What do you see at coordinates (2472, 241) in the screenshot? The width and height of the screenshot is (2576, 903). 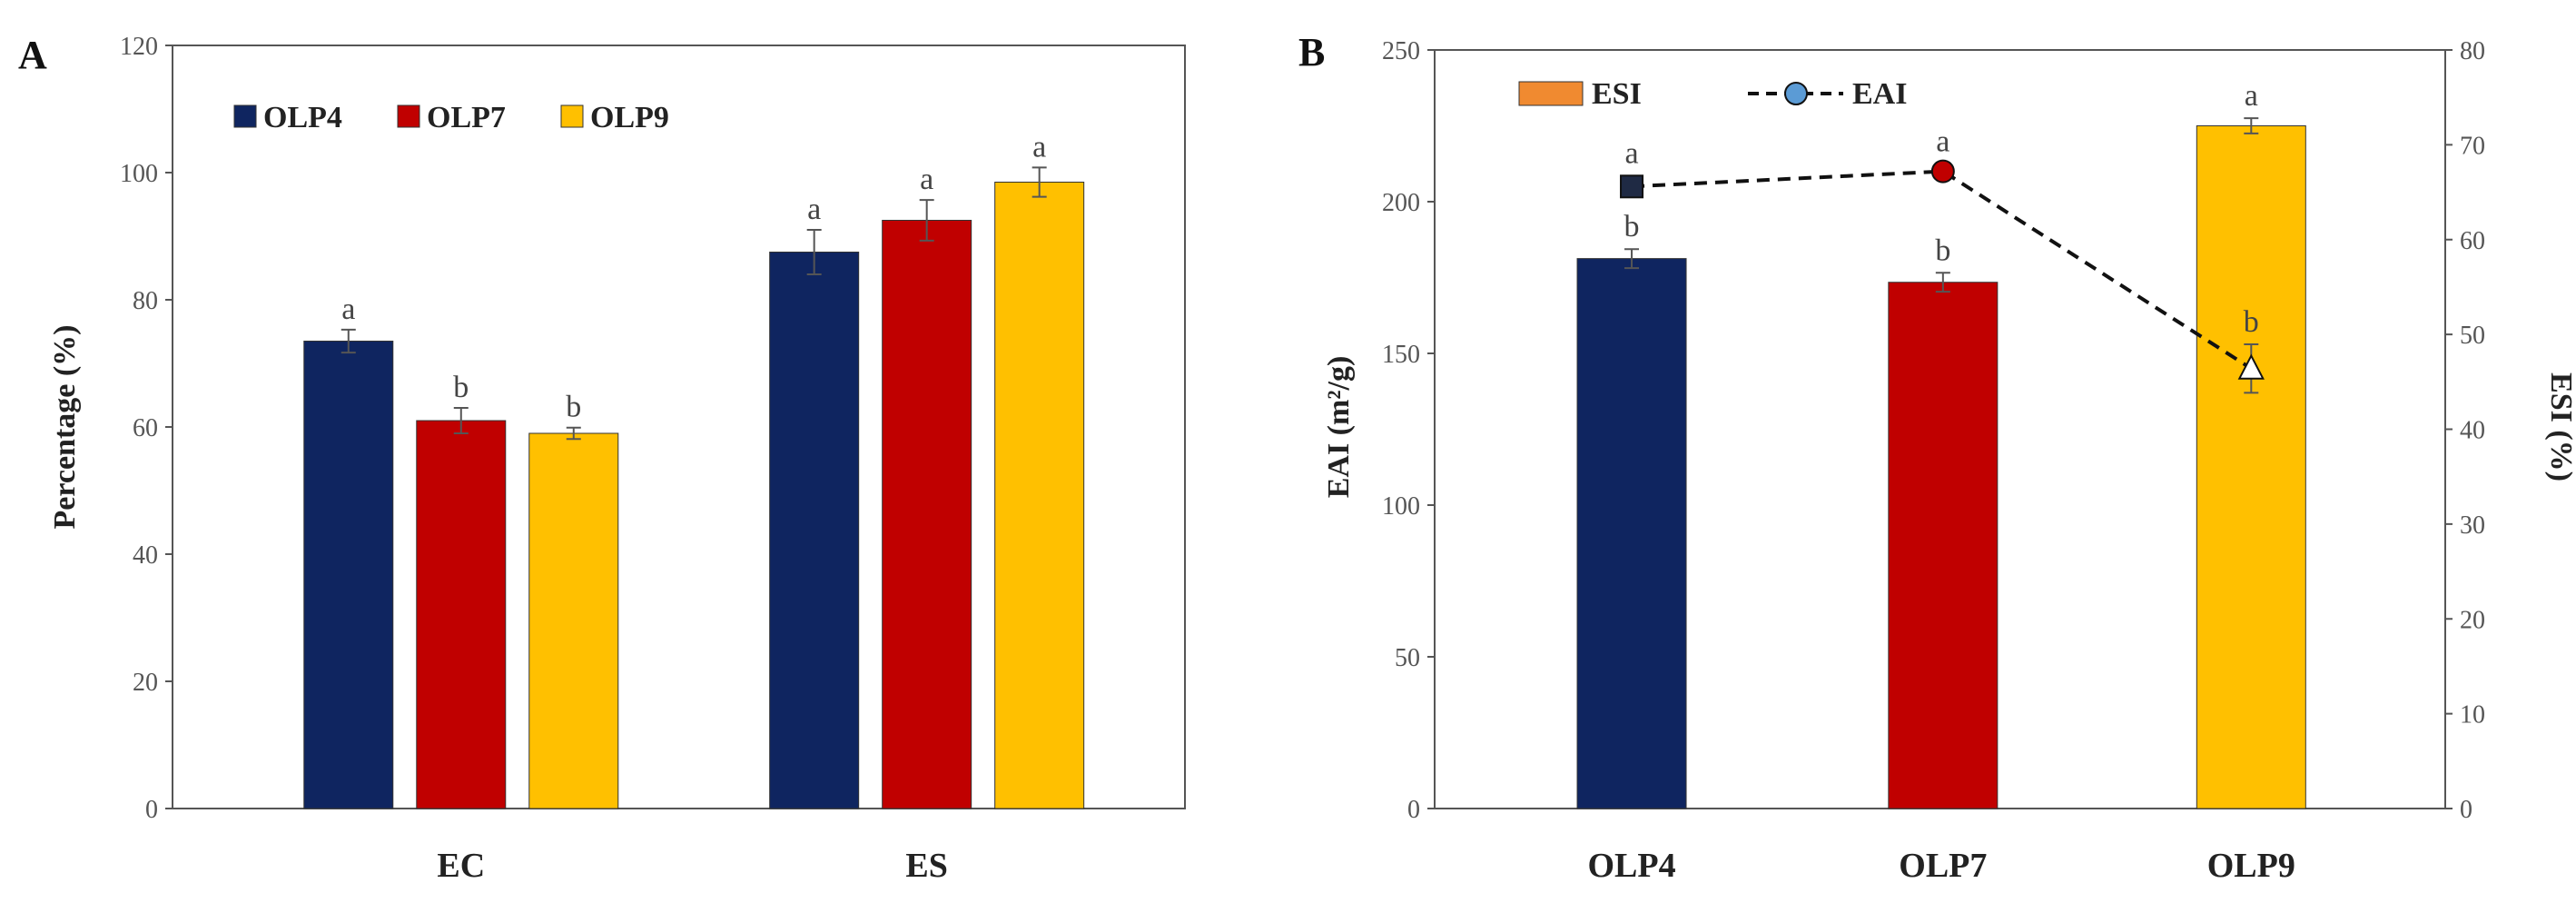 I see `right-y-tick-label: 60` at bounding box center [2472, 241].